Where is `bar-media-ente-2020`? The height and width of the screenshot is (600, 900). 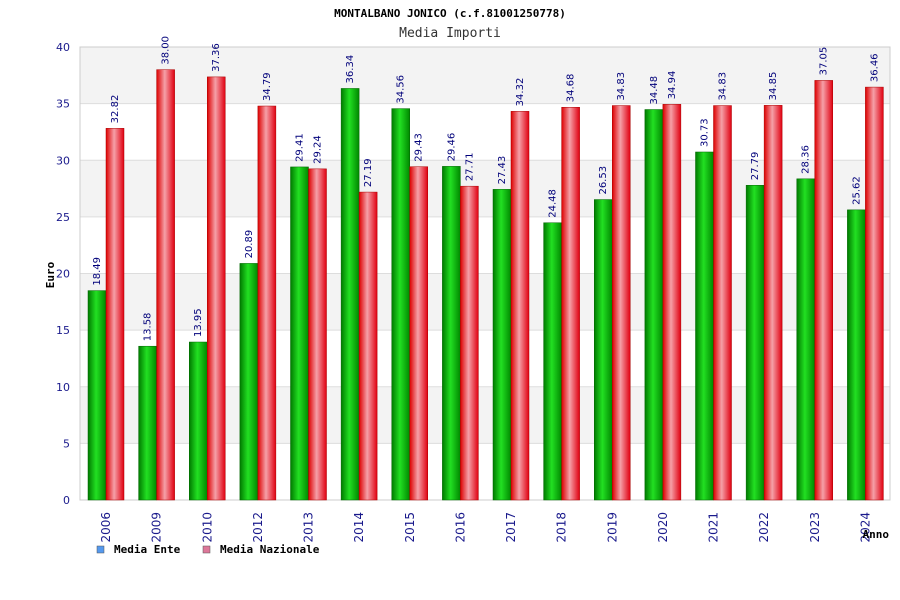
bar-media-ente-2020 is located at coordinates (654, 305).